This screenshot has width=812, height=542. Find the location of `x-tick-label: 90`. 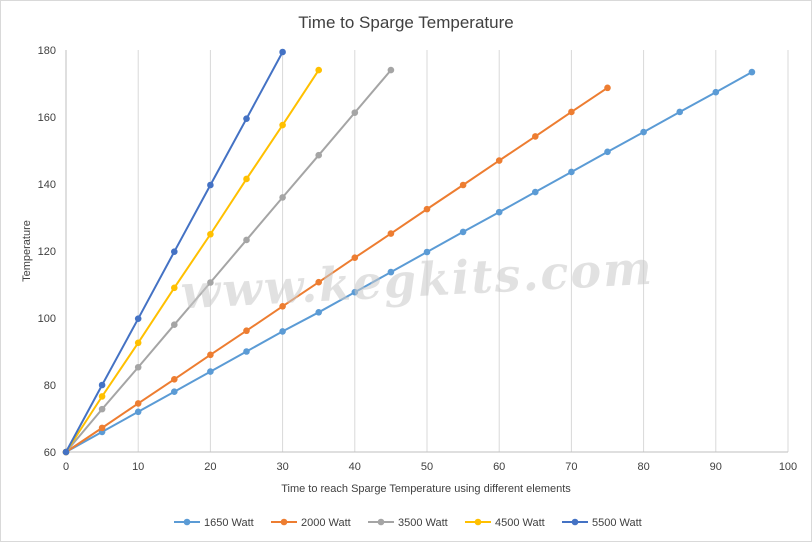

x-tick-label: 90 is located at coordinates (716, 467).